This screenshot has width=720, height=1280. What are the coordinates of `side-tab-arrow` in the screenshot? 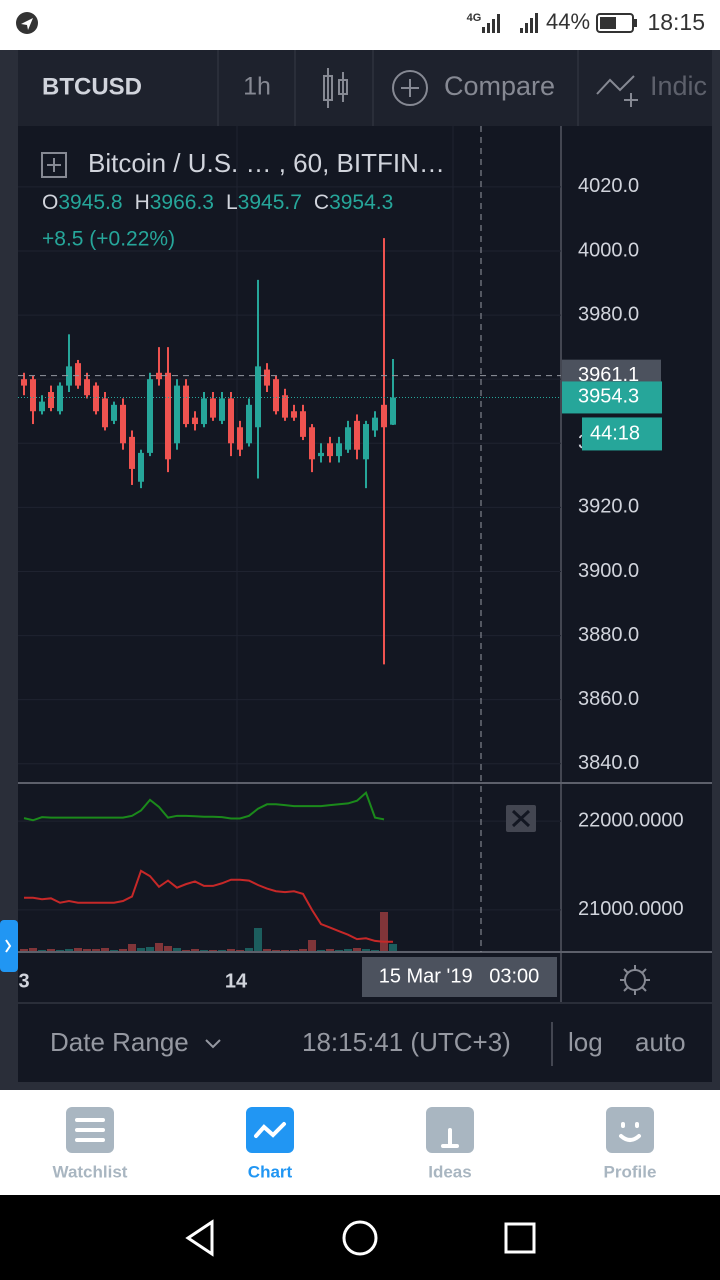 It's located at (8, 946).